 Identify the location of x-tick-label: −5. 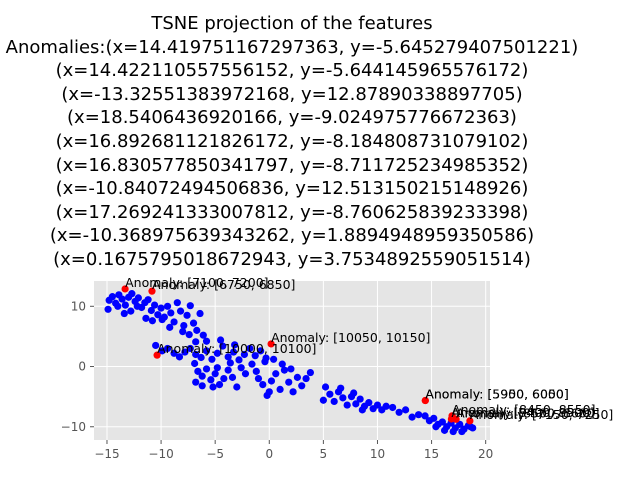
(215, 454).